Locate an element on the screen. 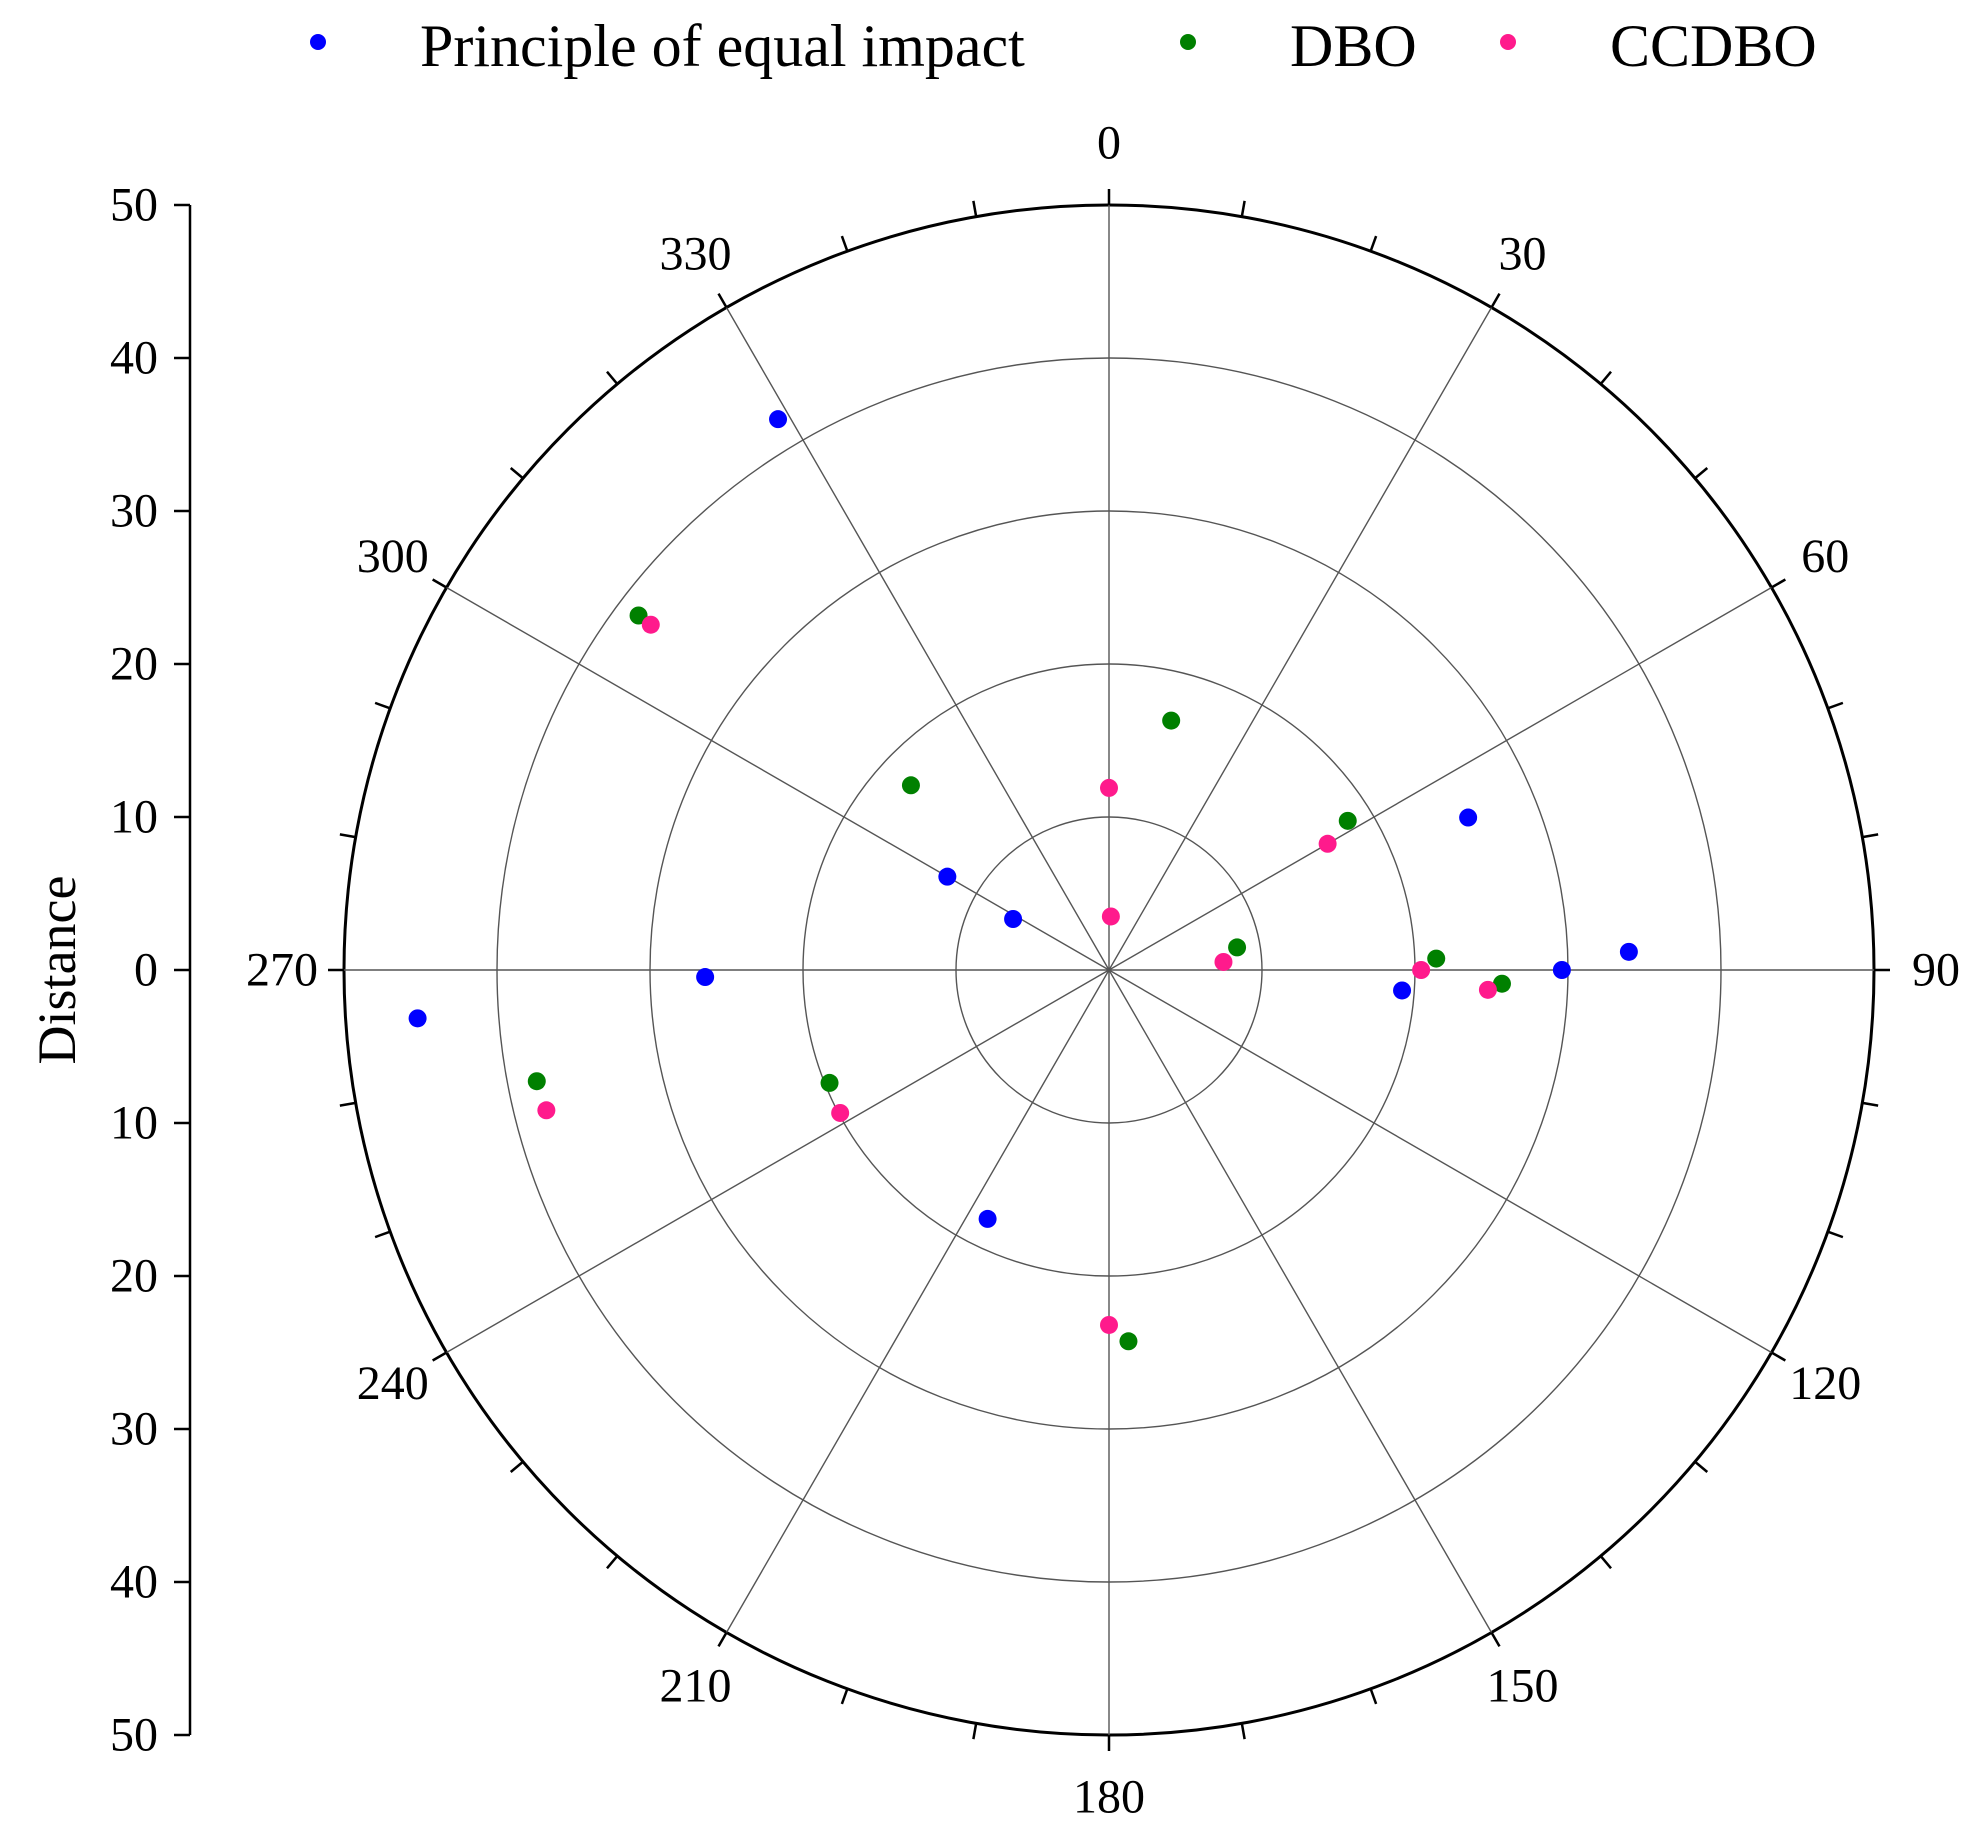 This screenshot has width=1980, height=1840. y-axis-label: Distance is located at coordinates (57, 970).